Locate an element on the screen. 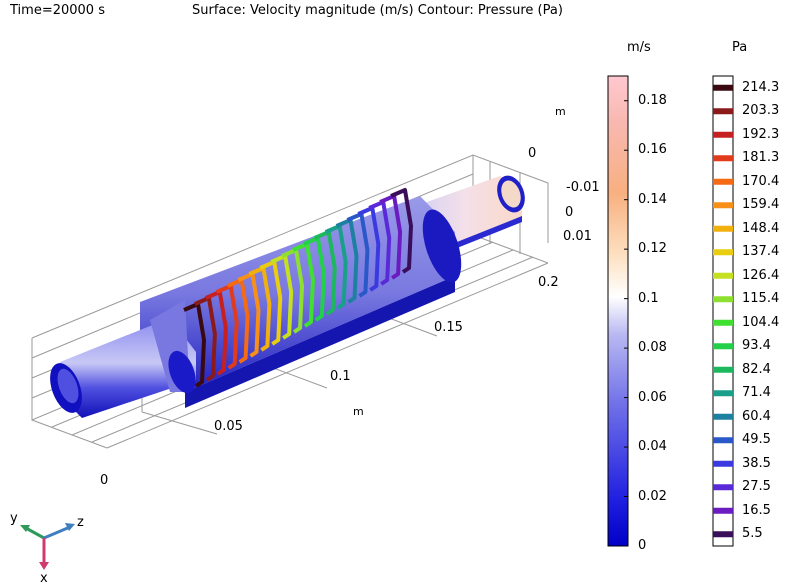 Image resolution: width=785 pixels, height=585 pixels. x-tick-2: 0.1 is located at coordinates (340, 376).